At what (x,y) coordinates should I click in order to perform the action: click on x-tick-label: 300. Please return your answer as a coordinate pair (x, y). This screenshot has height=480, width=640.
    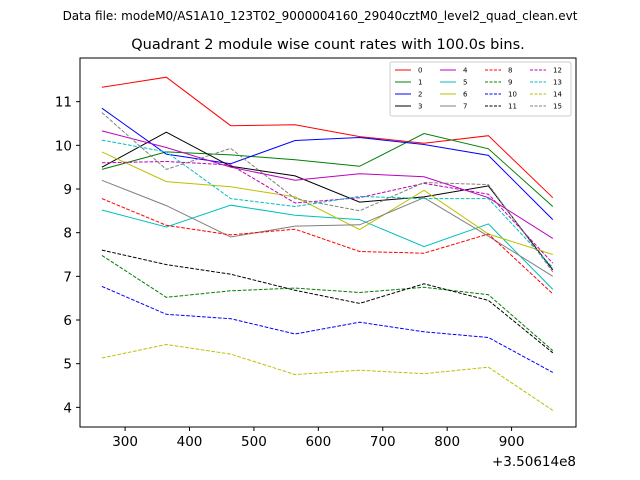
    Looking at the image, I should click on (125, 442).